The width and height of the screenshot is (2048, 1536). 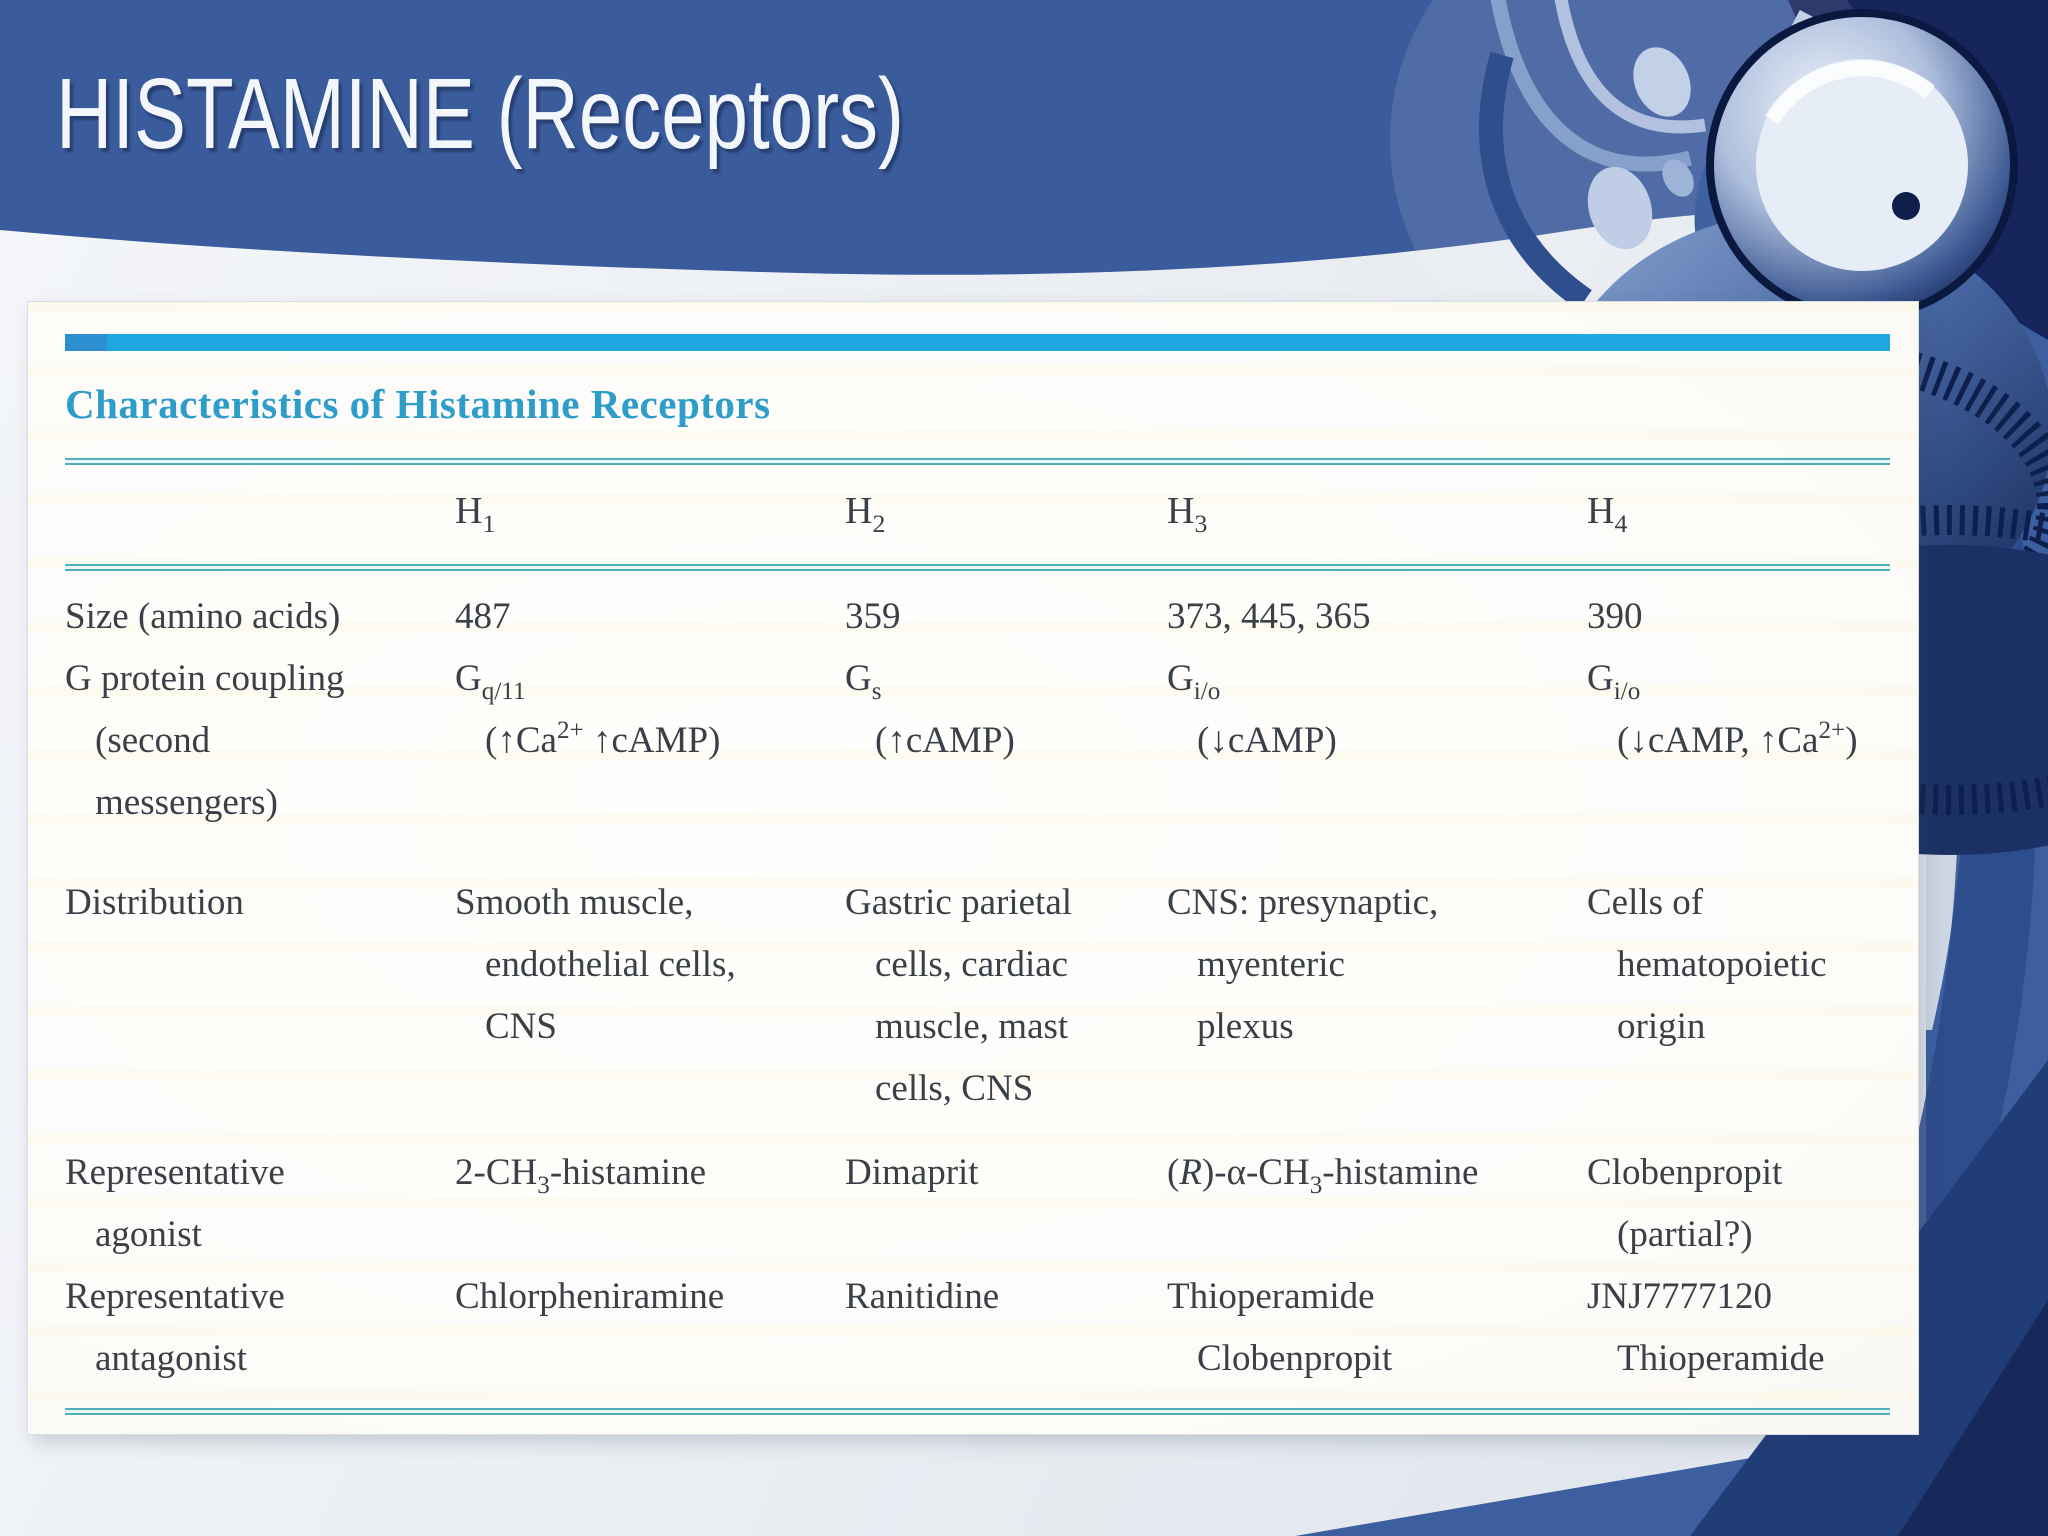 What do you see at coordinates (590, 1296) in the screenshot?
I see `table-cell: Chlorpheniramine` at bounding box center [590, 1296].